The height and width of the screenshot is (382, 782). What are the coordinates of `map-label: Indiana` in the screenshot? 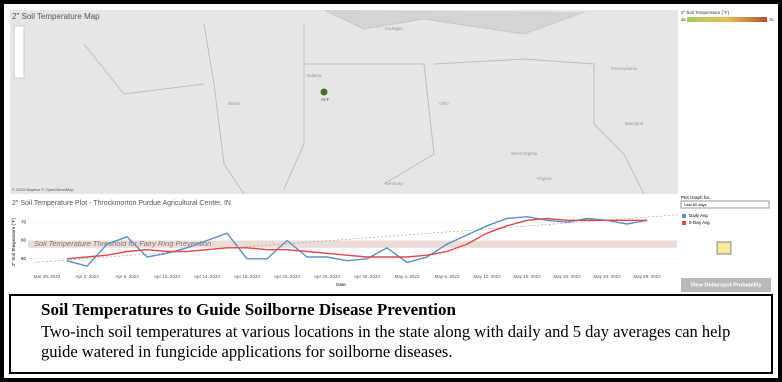 It's located at (314, 75).